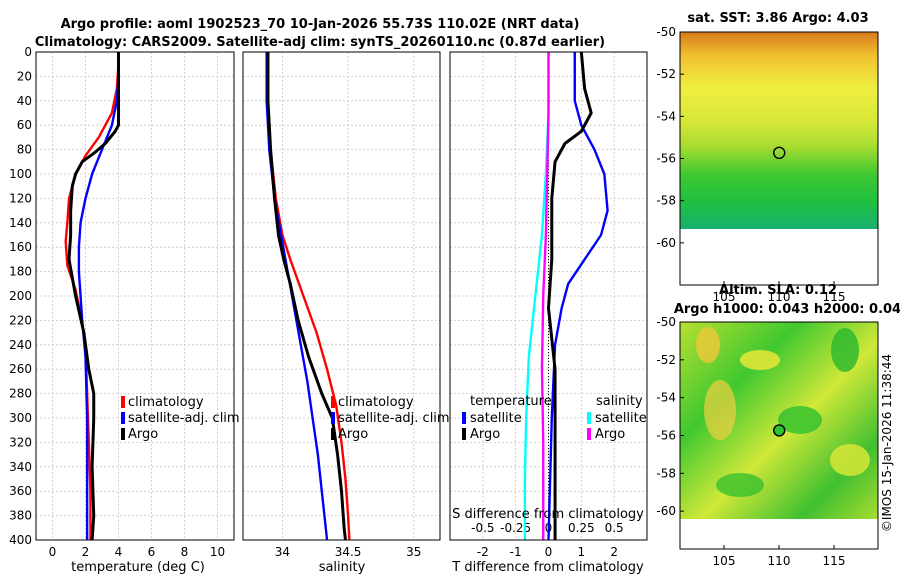 The height and width of the screenshot is (580, 900). What do you see at coordinates (138, 567) in the screenshot?
I see `temperature-xlabel: temperature (deg C)` at bounding box center [138, 567].